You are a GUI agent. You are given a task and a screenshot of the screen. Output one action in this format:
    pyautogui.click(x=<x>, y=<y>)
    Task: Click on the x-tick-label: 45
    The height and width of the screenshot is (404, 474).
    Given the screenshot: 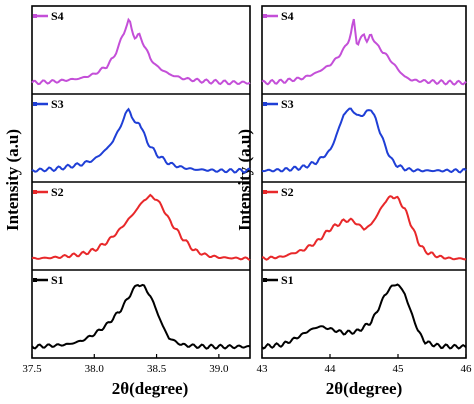 What is the action you would take?
    pyautogui.click(x=399, y=369)
    